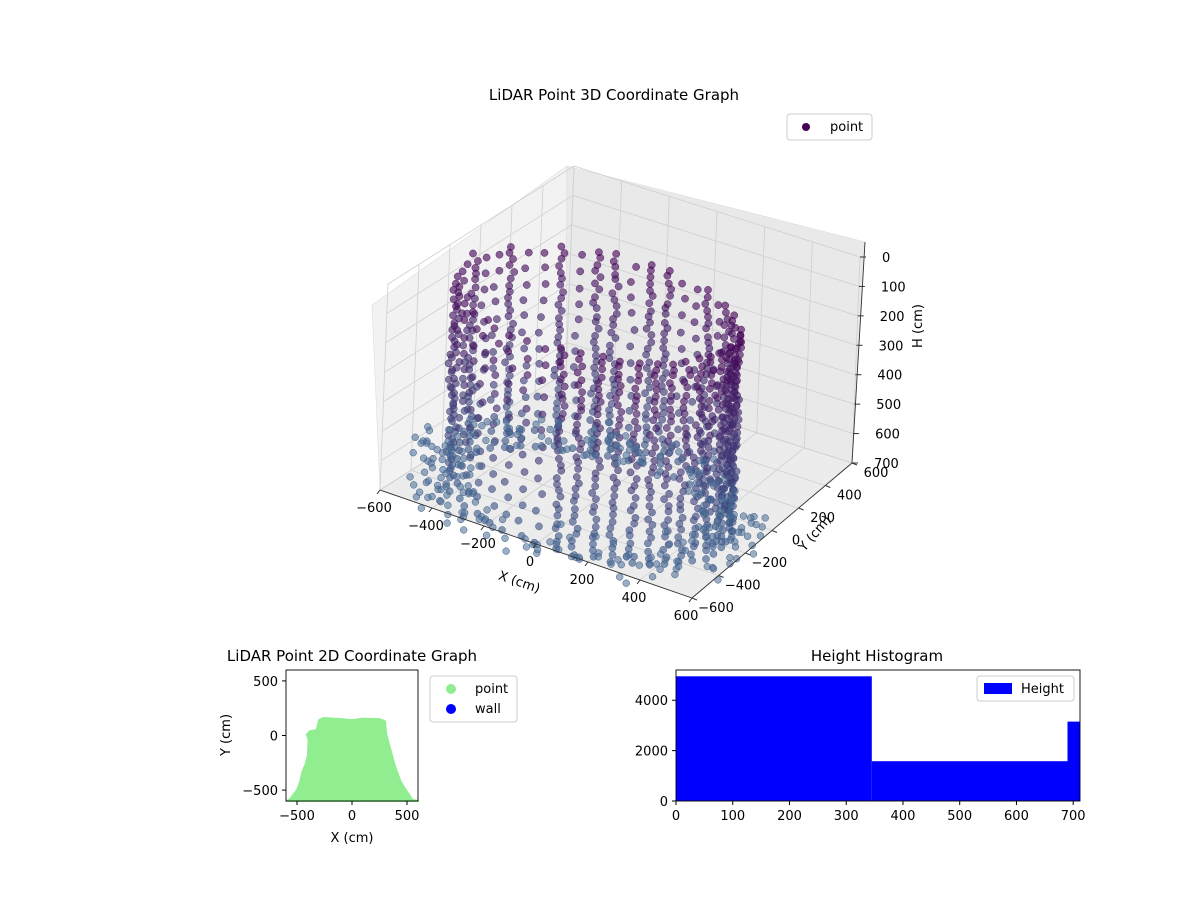 The height and width of the screenshot is (900, 1200). Describe the element at coordinates (998, 688) in the screenshot. I see `legend-histogram-swatch` at that location.